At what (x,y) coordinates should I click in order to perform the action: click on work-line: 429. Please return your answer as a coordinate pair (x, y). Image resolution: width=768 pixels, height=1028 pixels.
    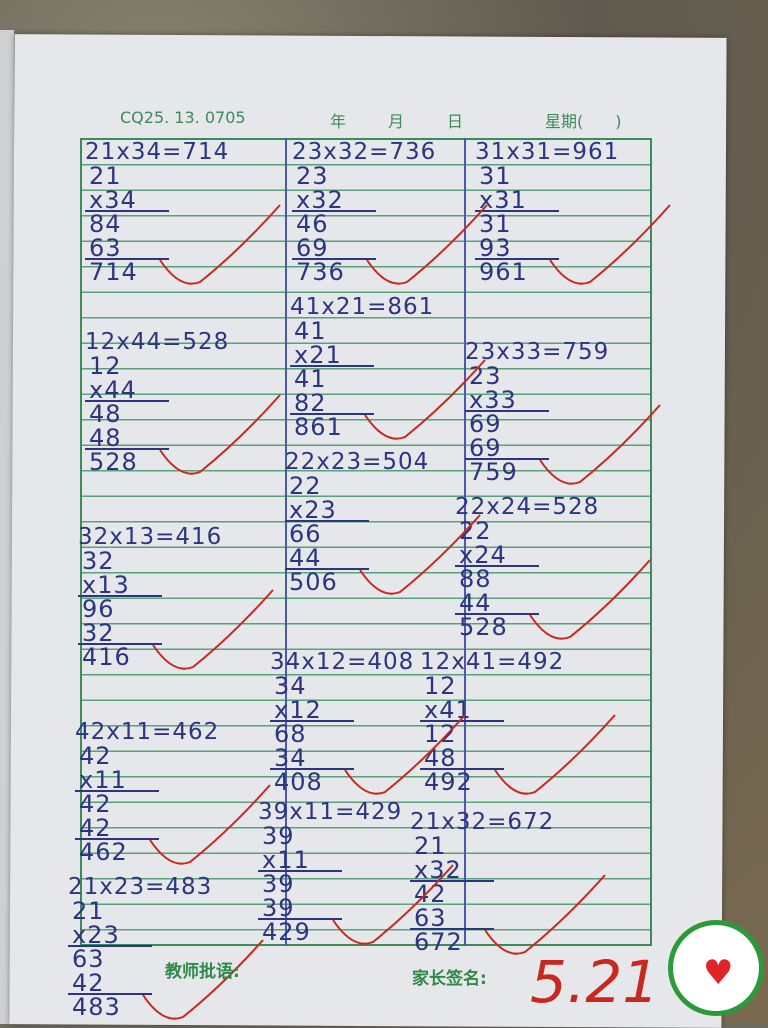
    Looking at the image, I should click on (286, 932).